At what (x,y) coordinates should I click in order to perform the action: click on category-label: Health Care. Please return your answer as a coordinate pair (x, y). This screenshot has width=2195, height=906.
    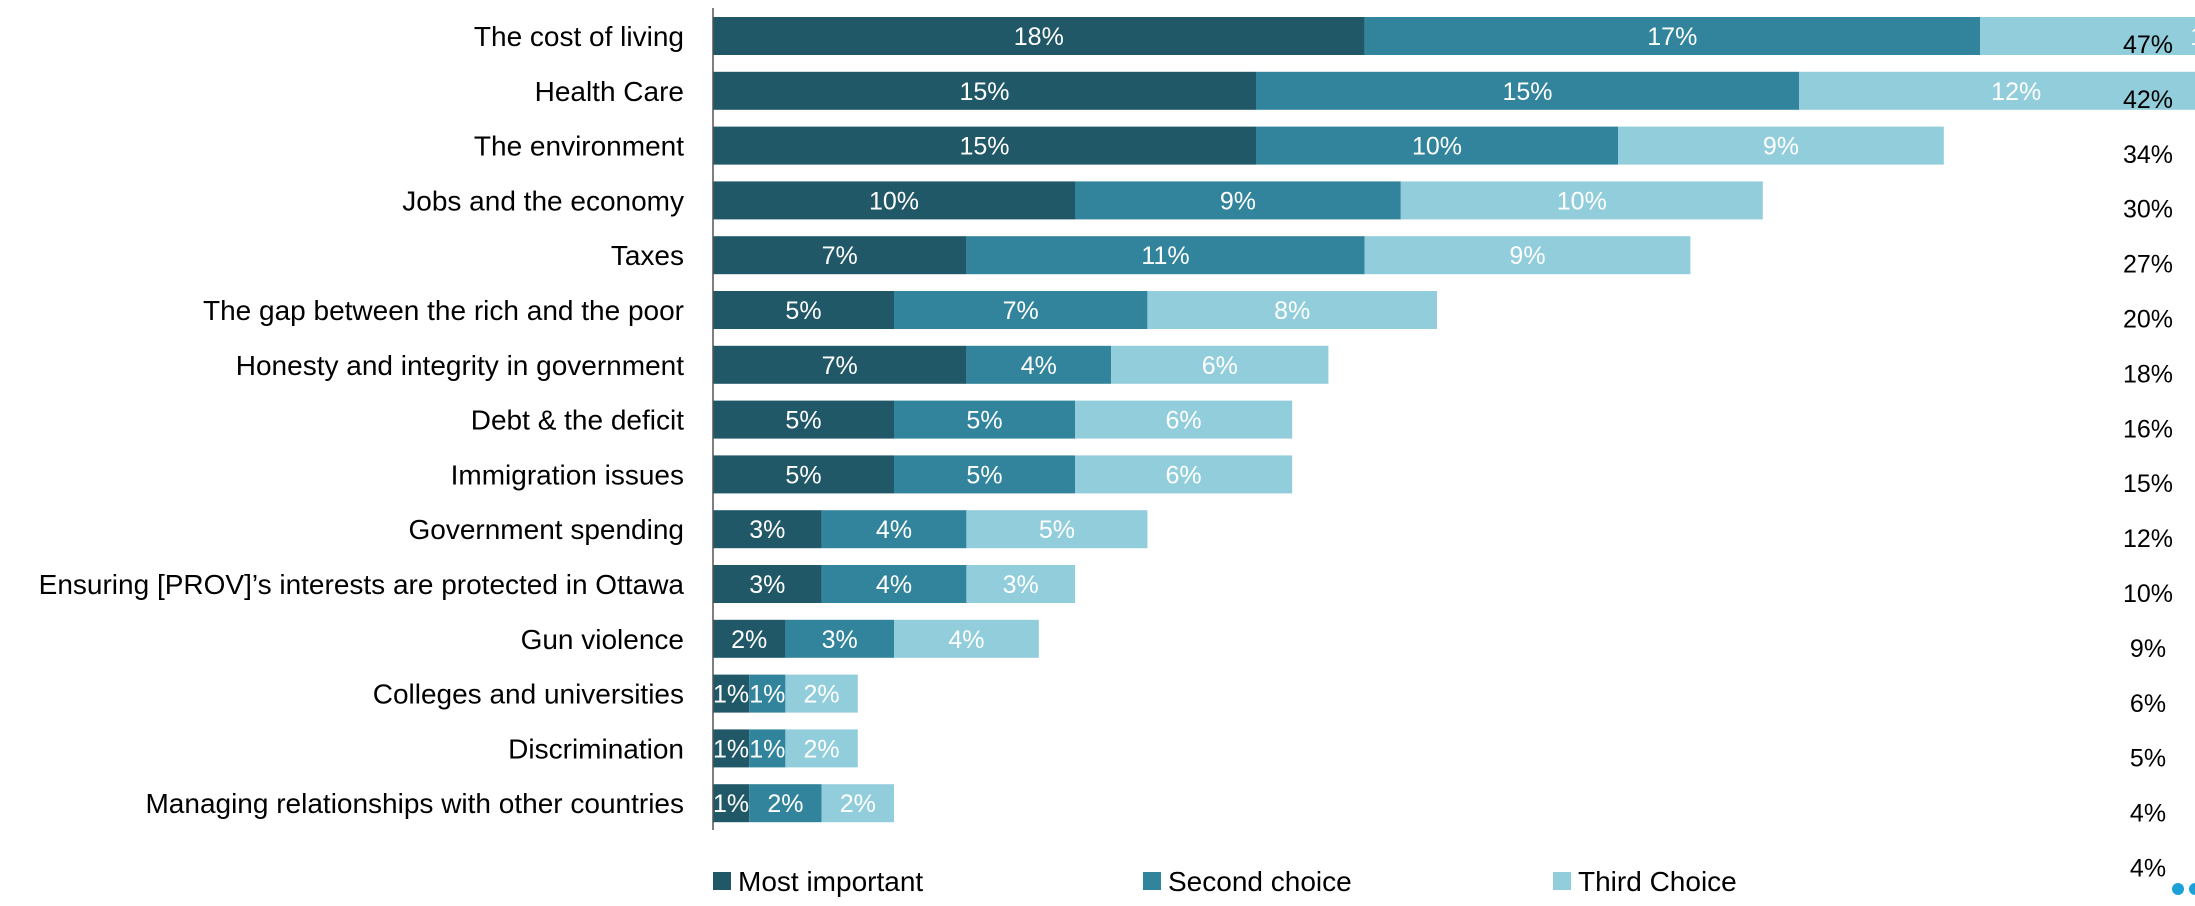
    Looking at the image, I should click on (609, 91).